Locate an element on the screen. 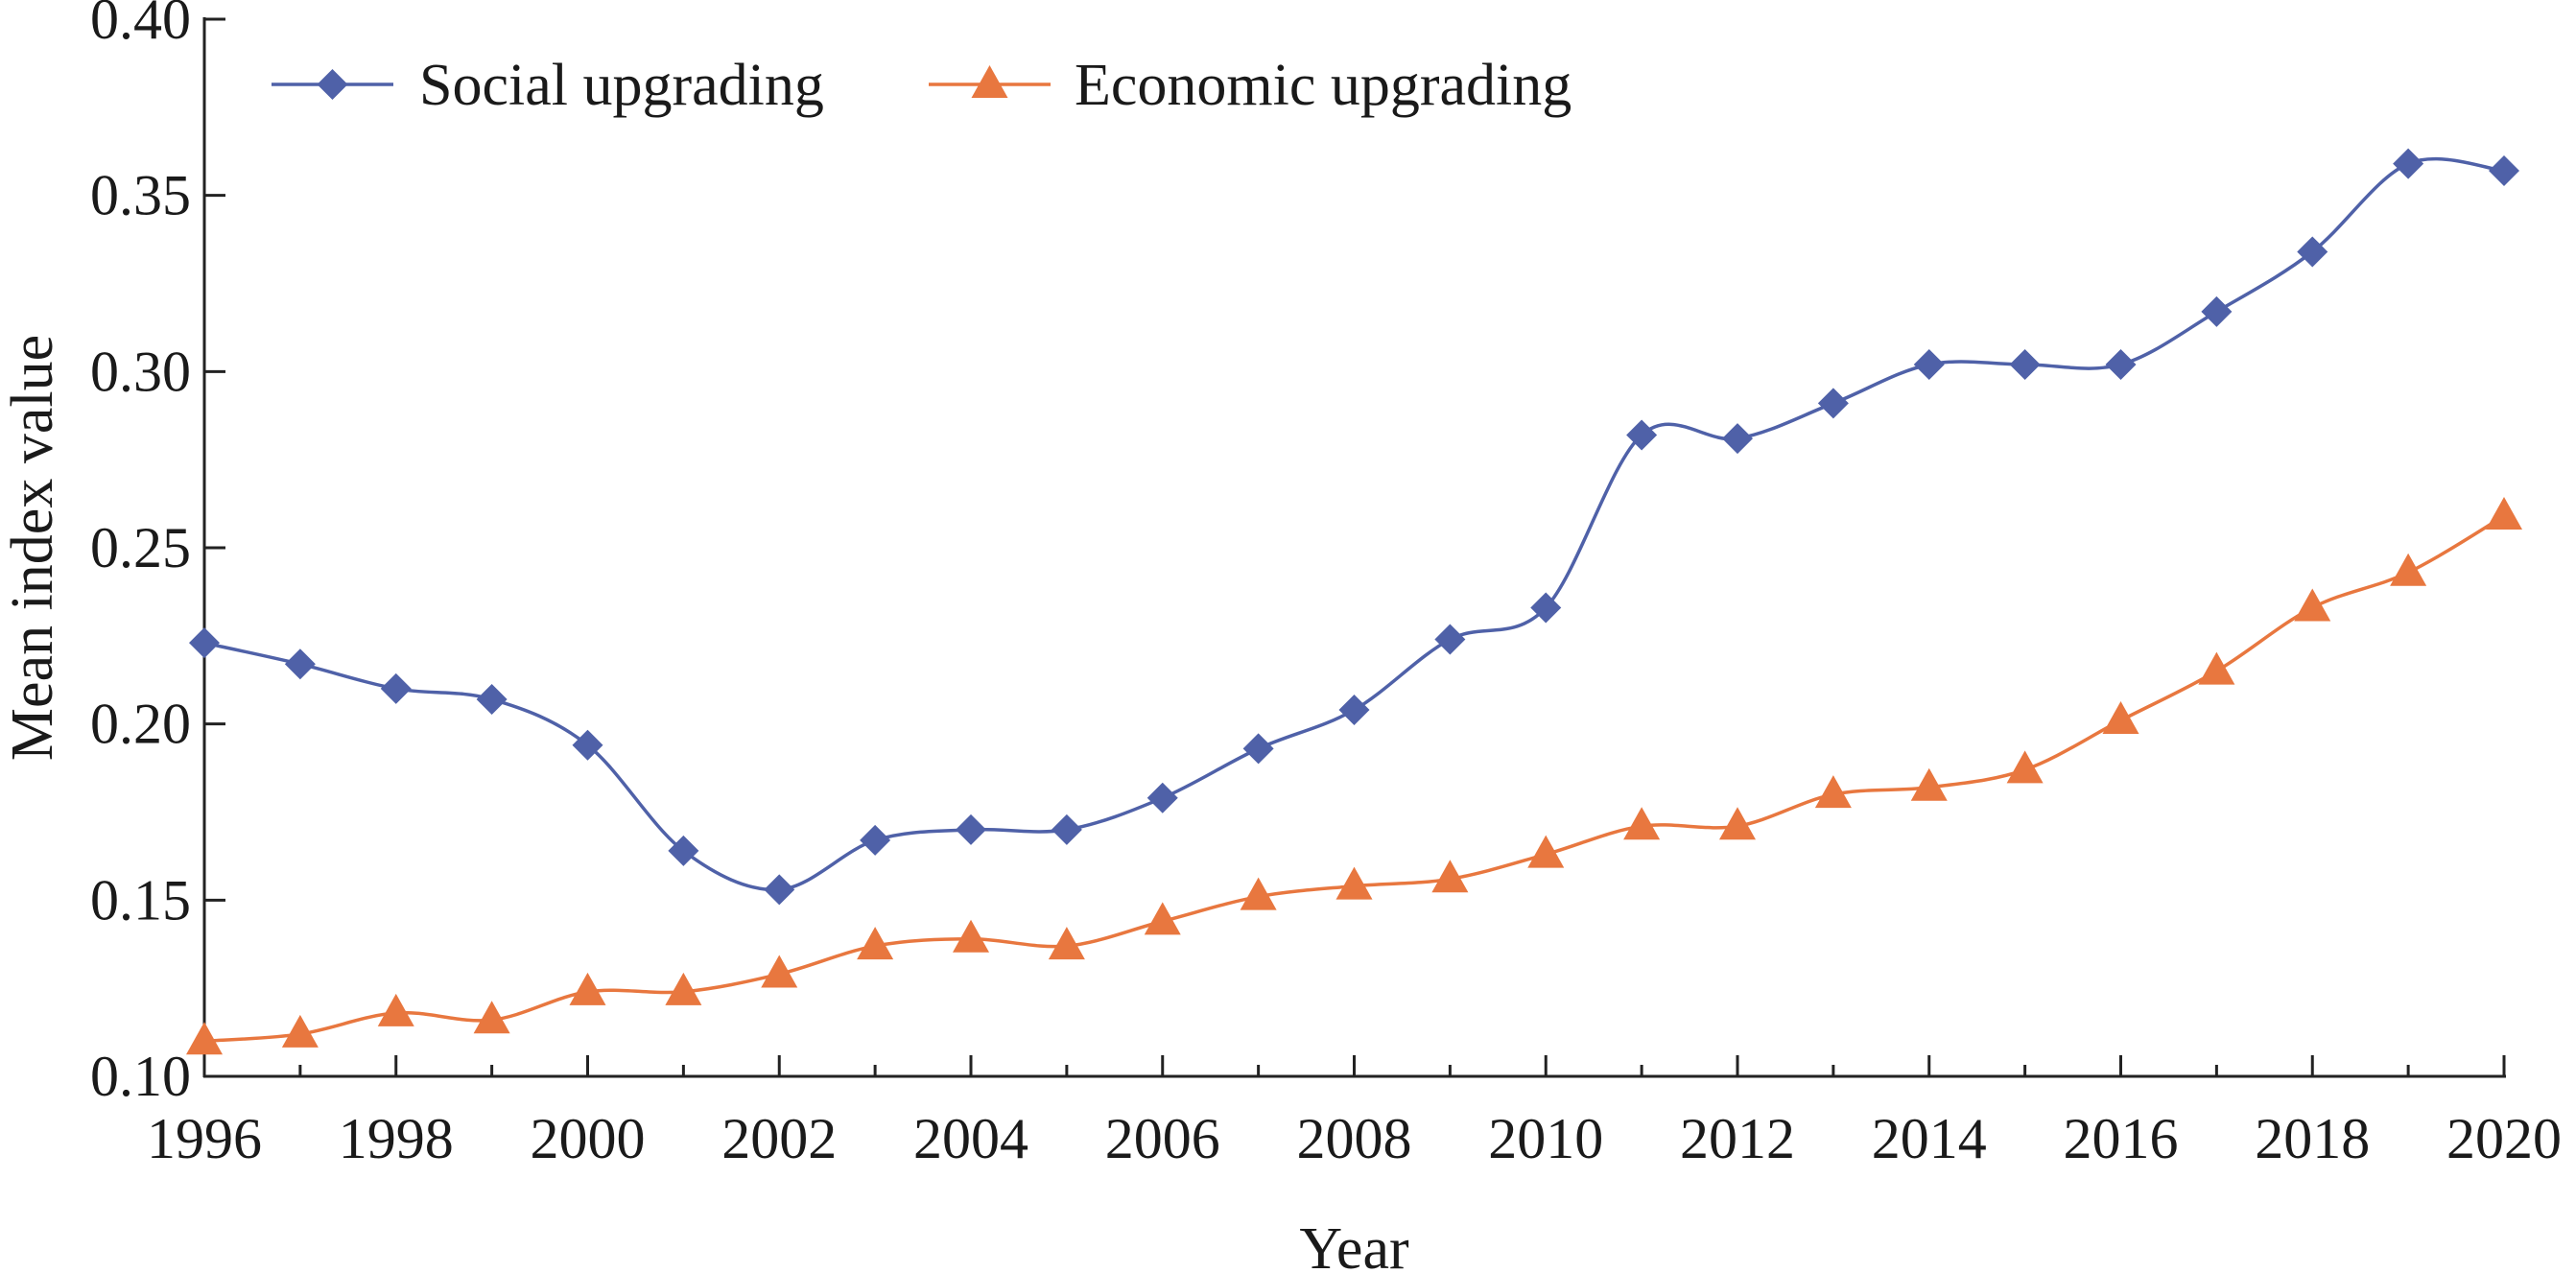  legend-item-social-upgrading: Social upgrading is located at coordinates (548, 85).